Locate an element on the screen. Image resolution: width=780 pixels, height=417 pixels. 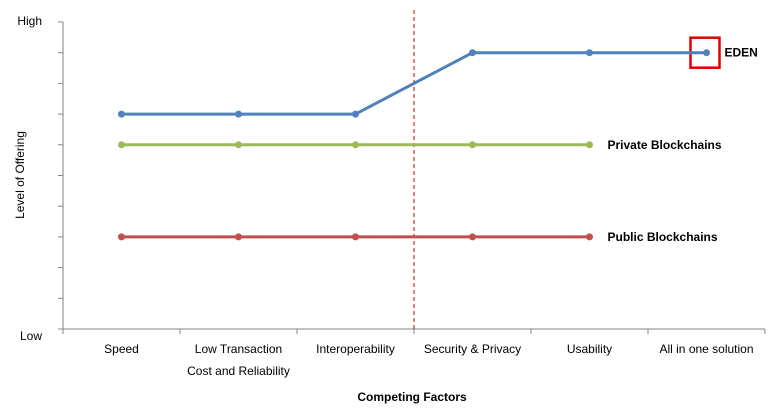
x-tick-label: Interoperability is located at coordinates (355, 349).